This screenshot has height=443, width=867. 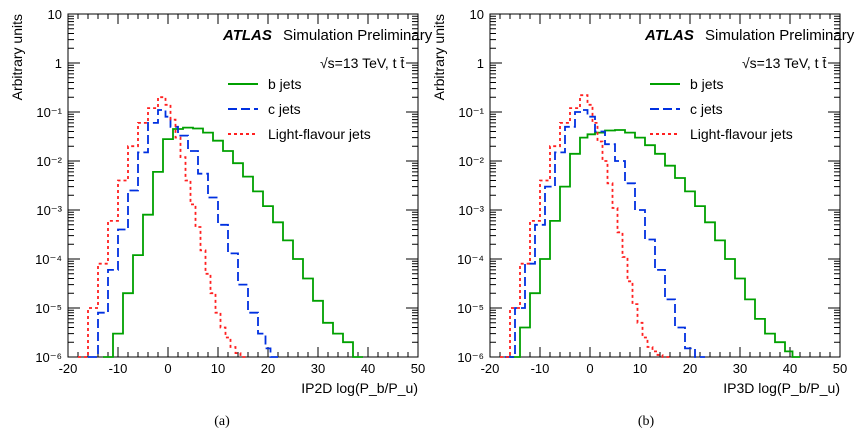 What do you see at coordinates (222, 421) in the screenshot?
I see `panel-caption: (a)` at bounding box center [222, 421].